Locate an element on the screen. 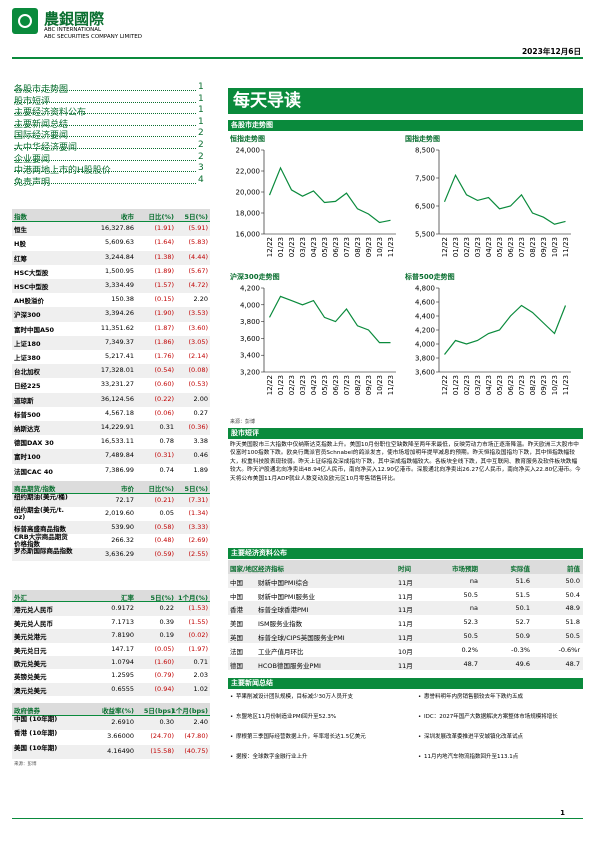  cell: 2.00 is located at coordinates (200, 398).